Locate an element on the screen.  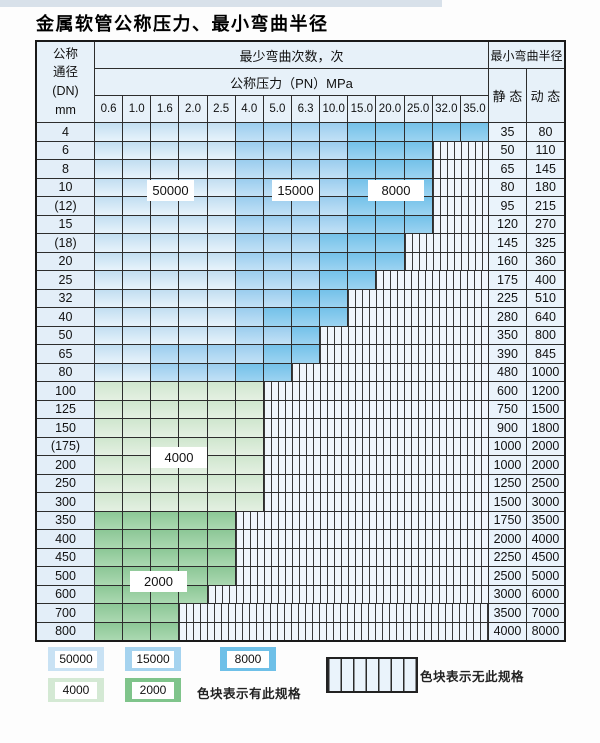
dynamic-radius-cell: 145 is located at coordinates (545, 169).